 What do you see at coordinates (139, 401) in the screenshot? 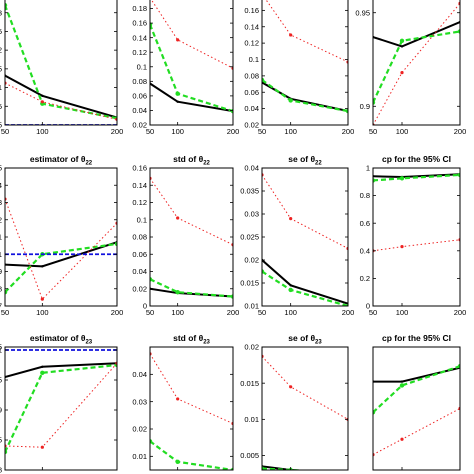
I see `y-tick-label: 0.03` at bounding box center [139, 401].